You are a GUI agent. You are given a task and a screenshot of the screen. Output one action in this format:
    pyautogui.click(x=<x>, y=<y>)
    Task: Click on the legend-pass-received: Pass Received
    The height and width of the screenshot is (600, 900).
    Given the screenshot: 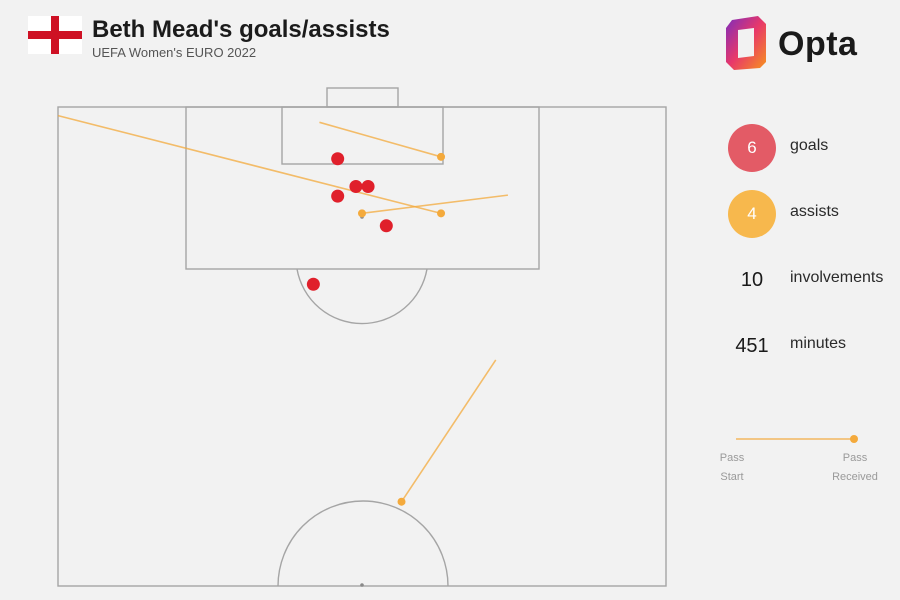 What is the action you would take?
    pyautogui.click(x=855, y=467)
    